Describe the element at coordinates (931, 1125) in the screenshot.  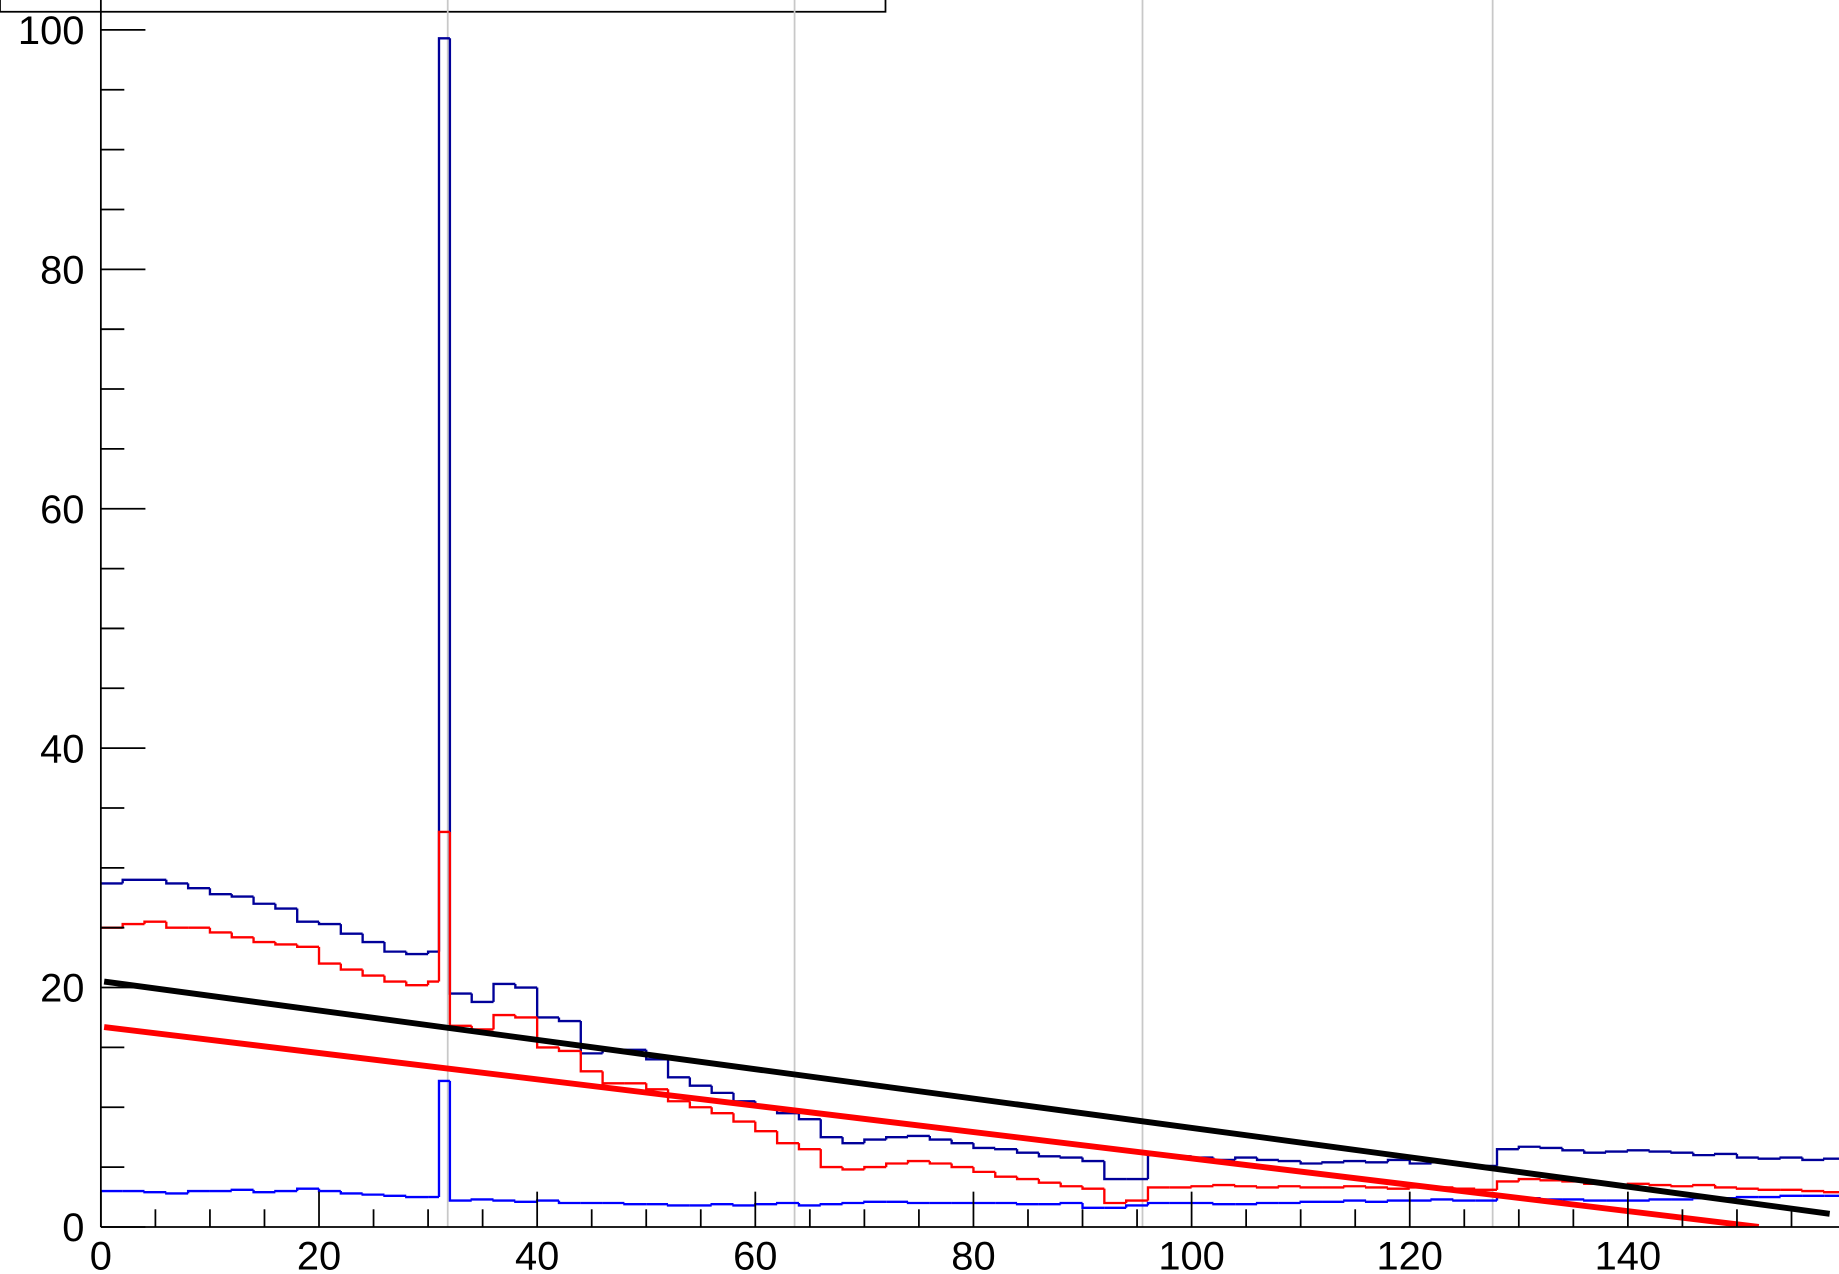
I see `fit-line` at that location.